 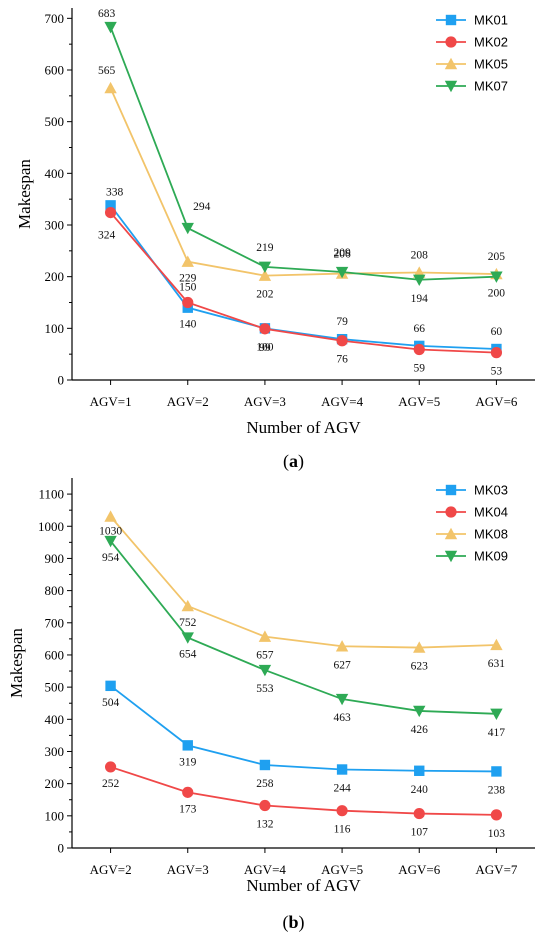 What do you see at coordinates (420, 730) in the screenshot?
I see `data-label: 426` at bounding box center [420, 730].